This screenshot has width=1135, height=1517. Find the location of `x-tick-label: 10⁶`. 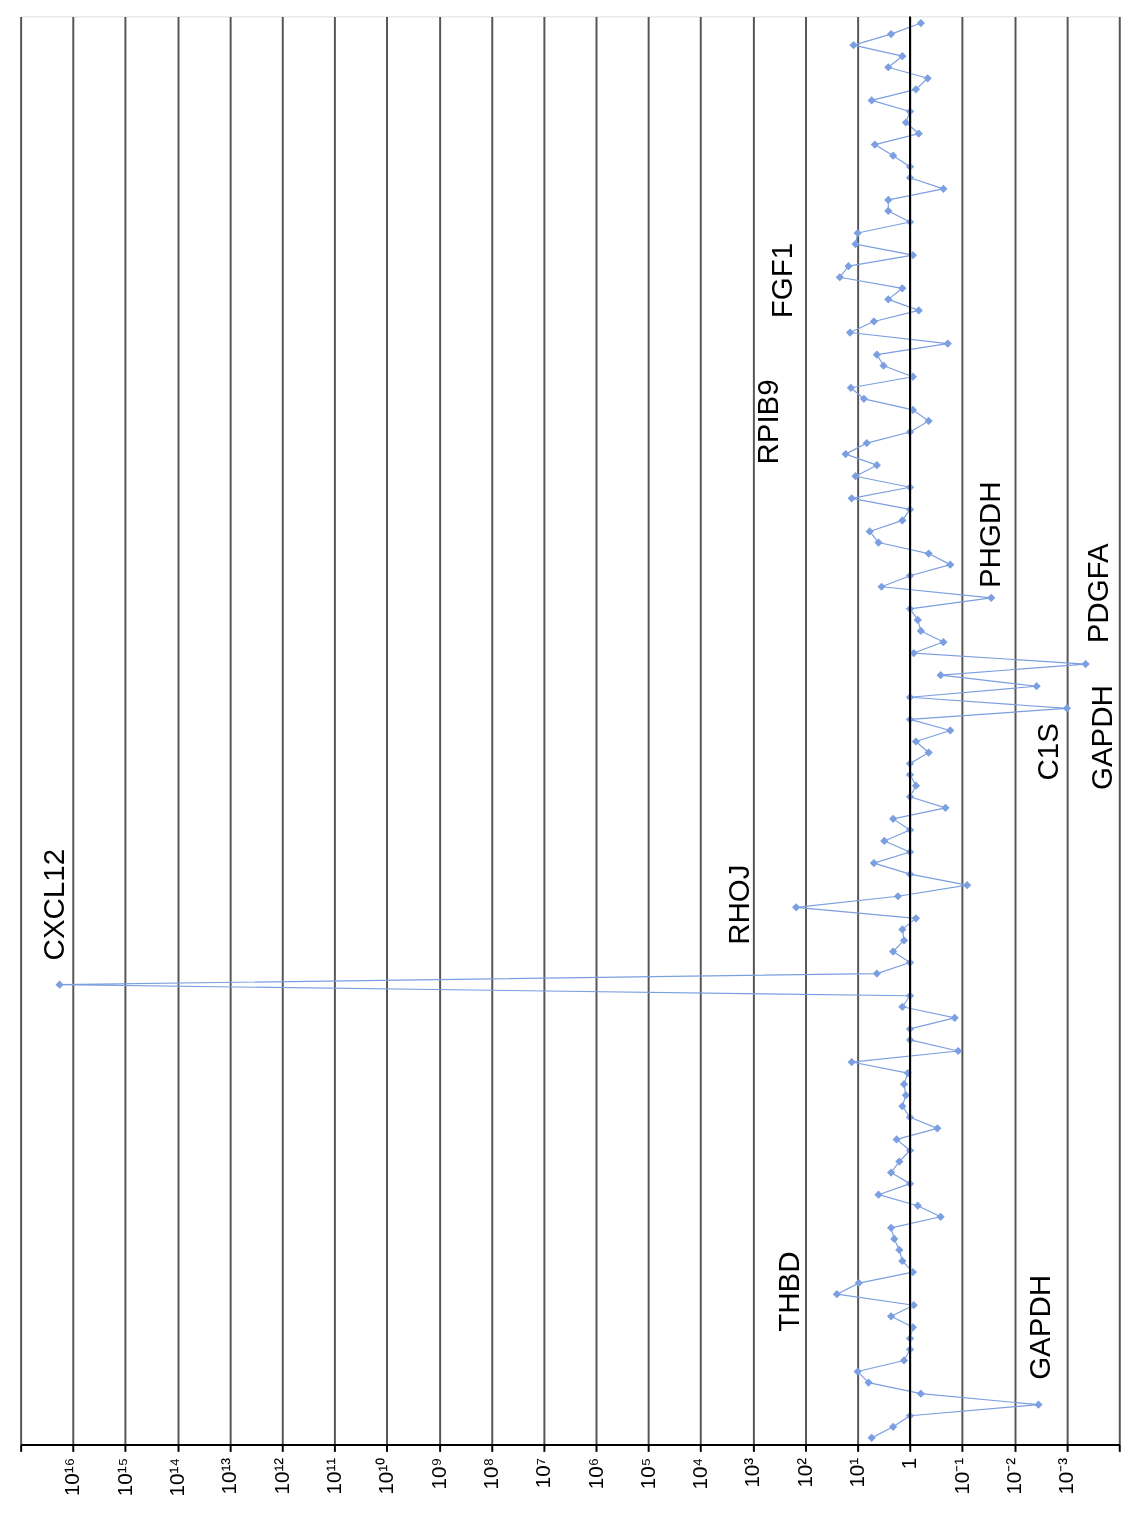

x-tick-label: 10⁶ is located at coordinates (595, 1473).